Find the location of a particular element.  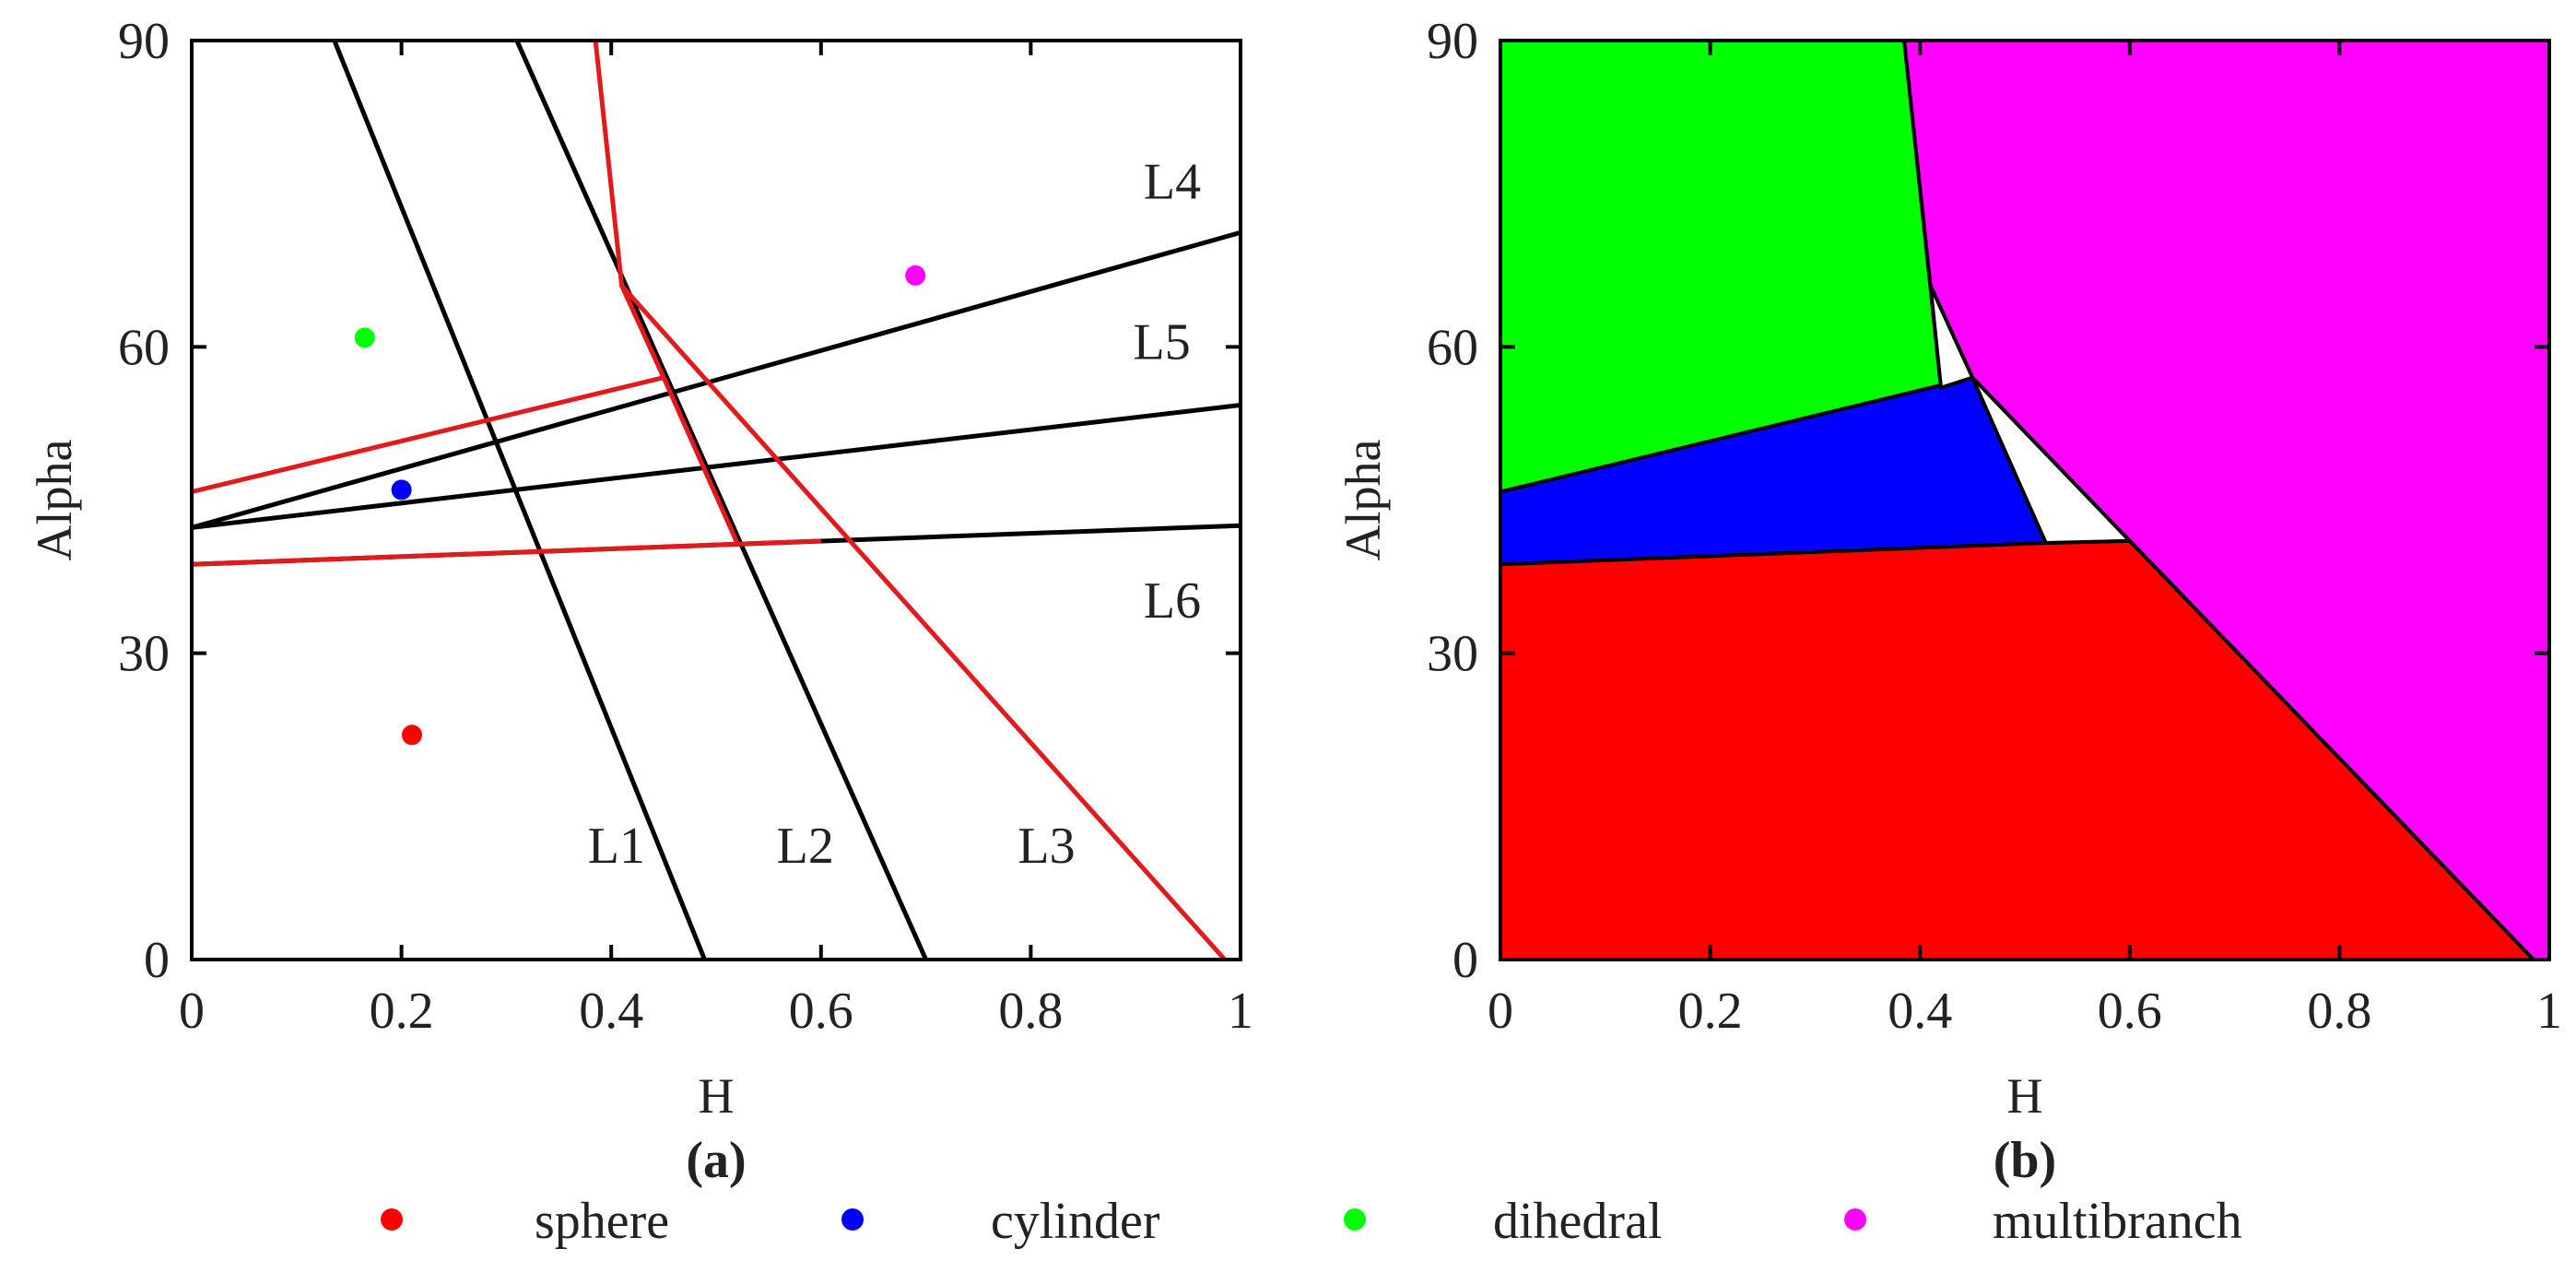

line-L5 is located at coordinates (716, 466).